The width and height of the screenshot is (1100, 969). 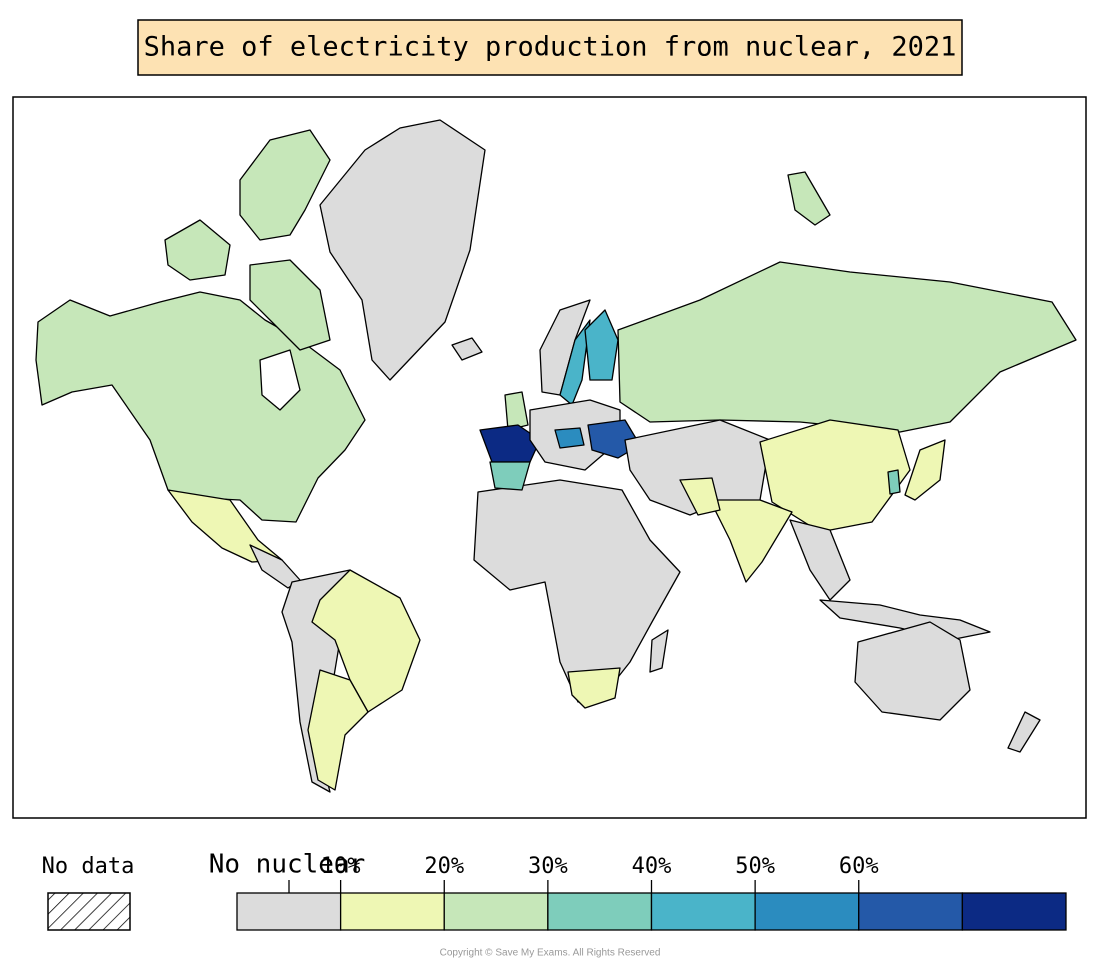 I want to click on france, so click(x=510, y=443).